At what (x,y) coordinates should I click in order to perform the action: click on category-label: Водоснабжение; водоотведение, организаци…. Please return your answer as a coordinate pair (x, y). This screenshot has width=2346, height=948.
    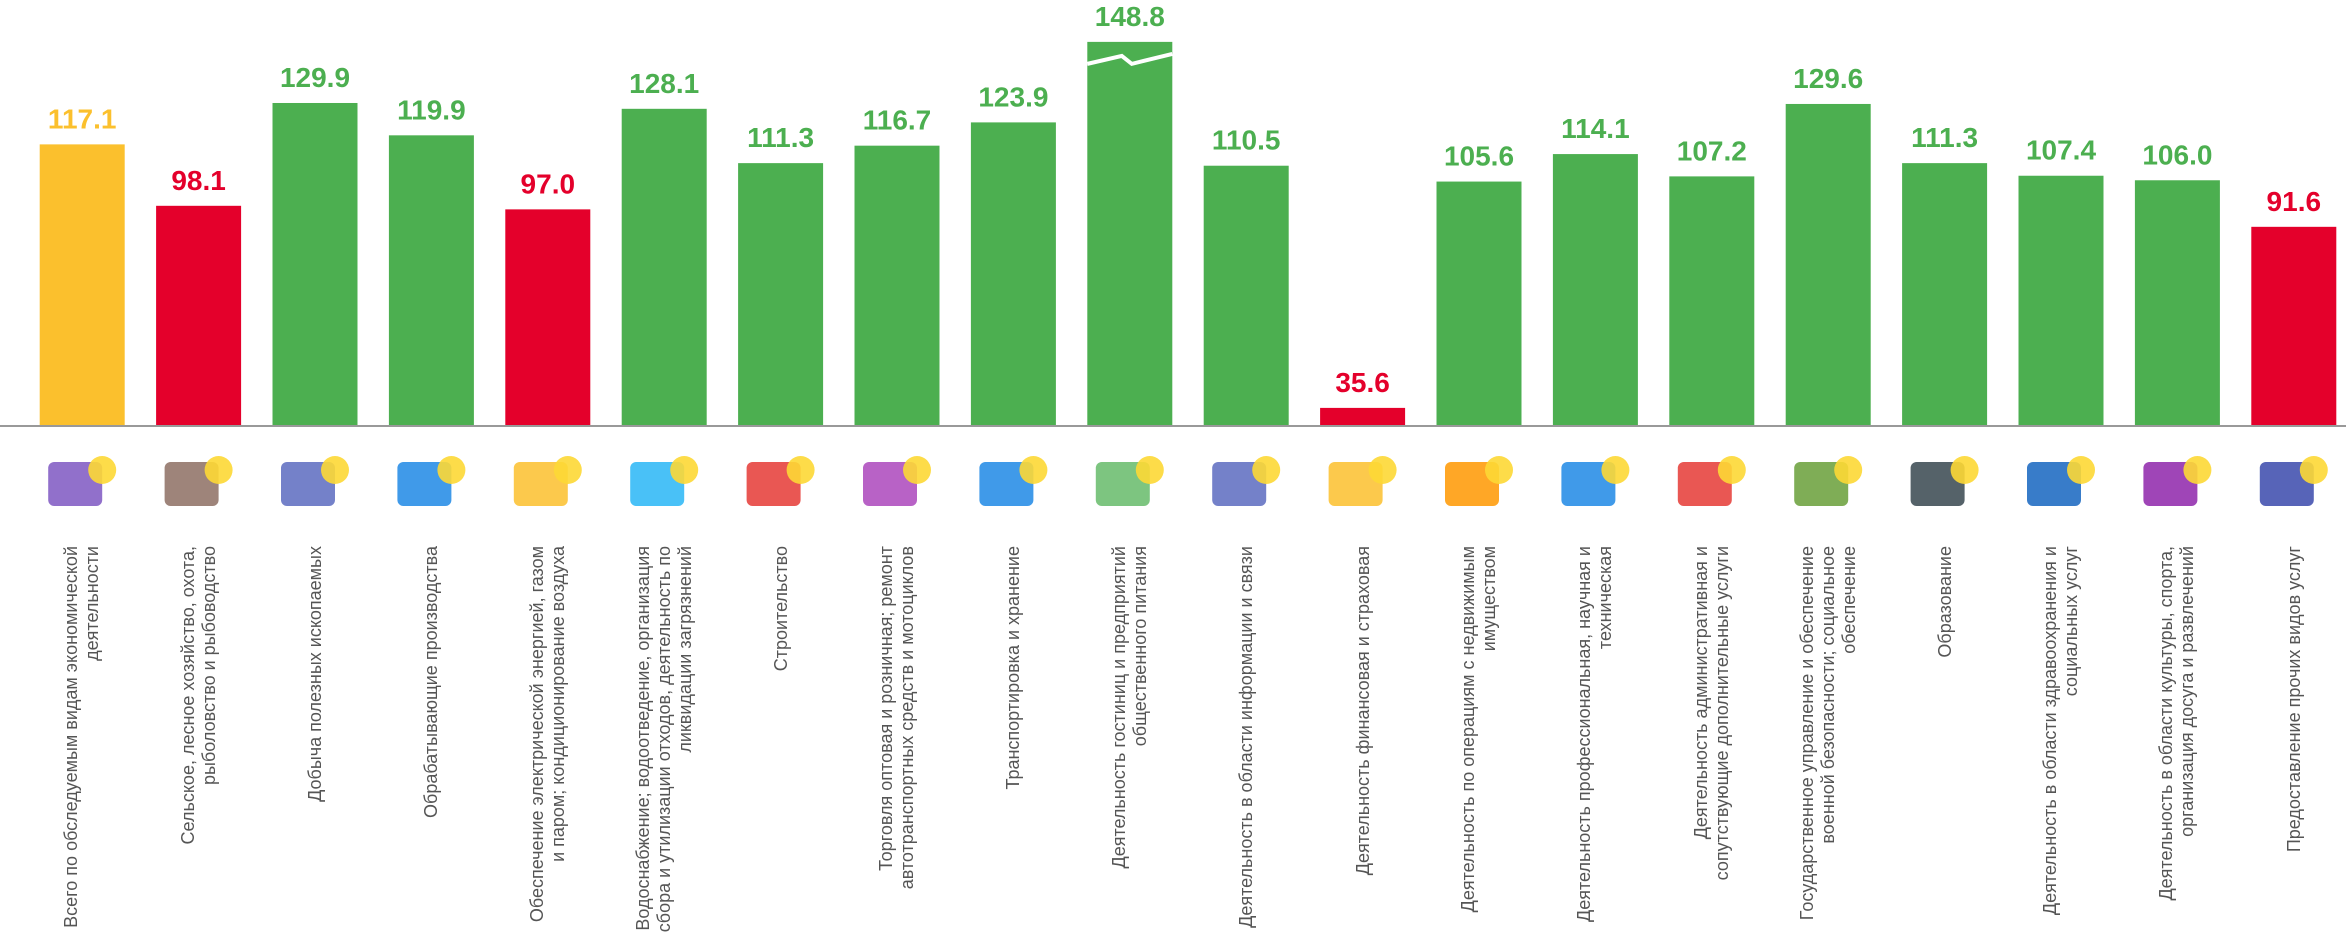
    Looking at the image, I should click on (663, 739).